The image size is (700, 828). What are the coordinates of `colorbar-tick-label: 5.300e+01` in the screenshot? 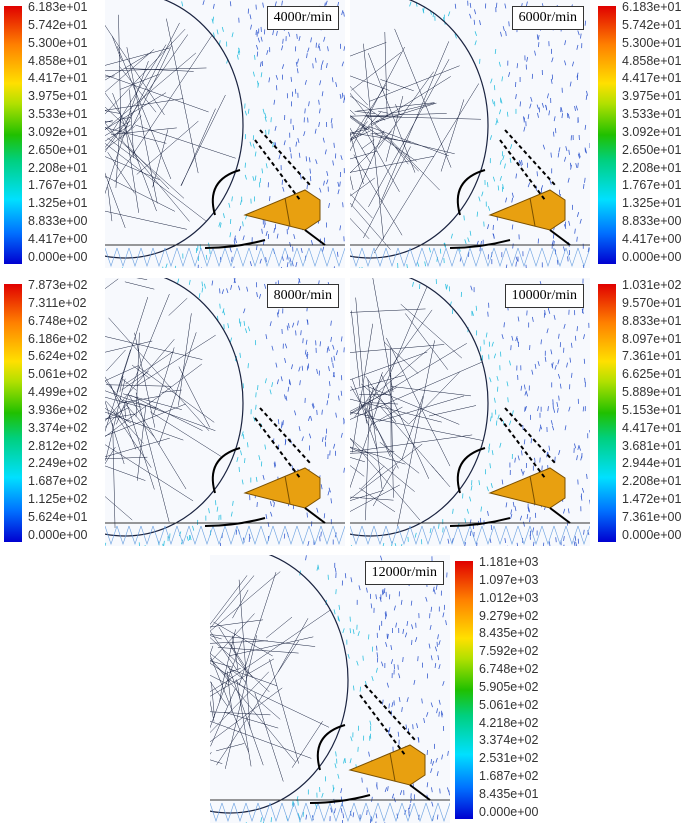 It's located at (58, 42).